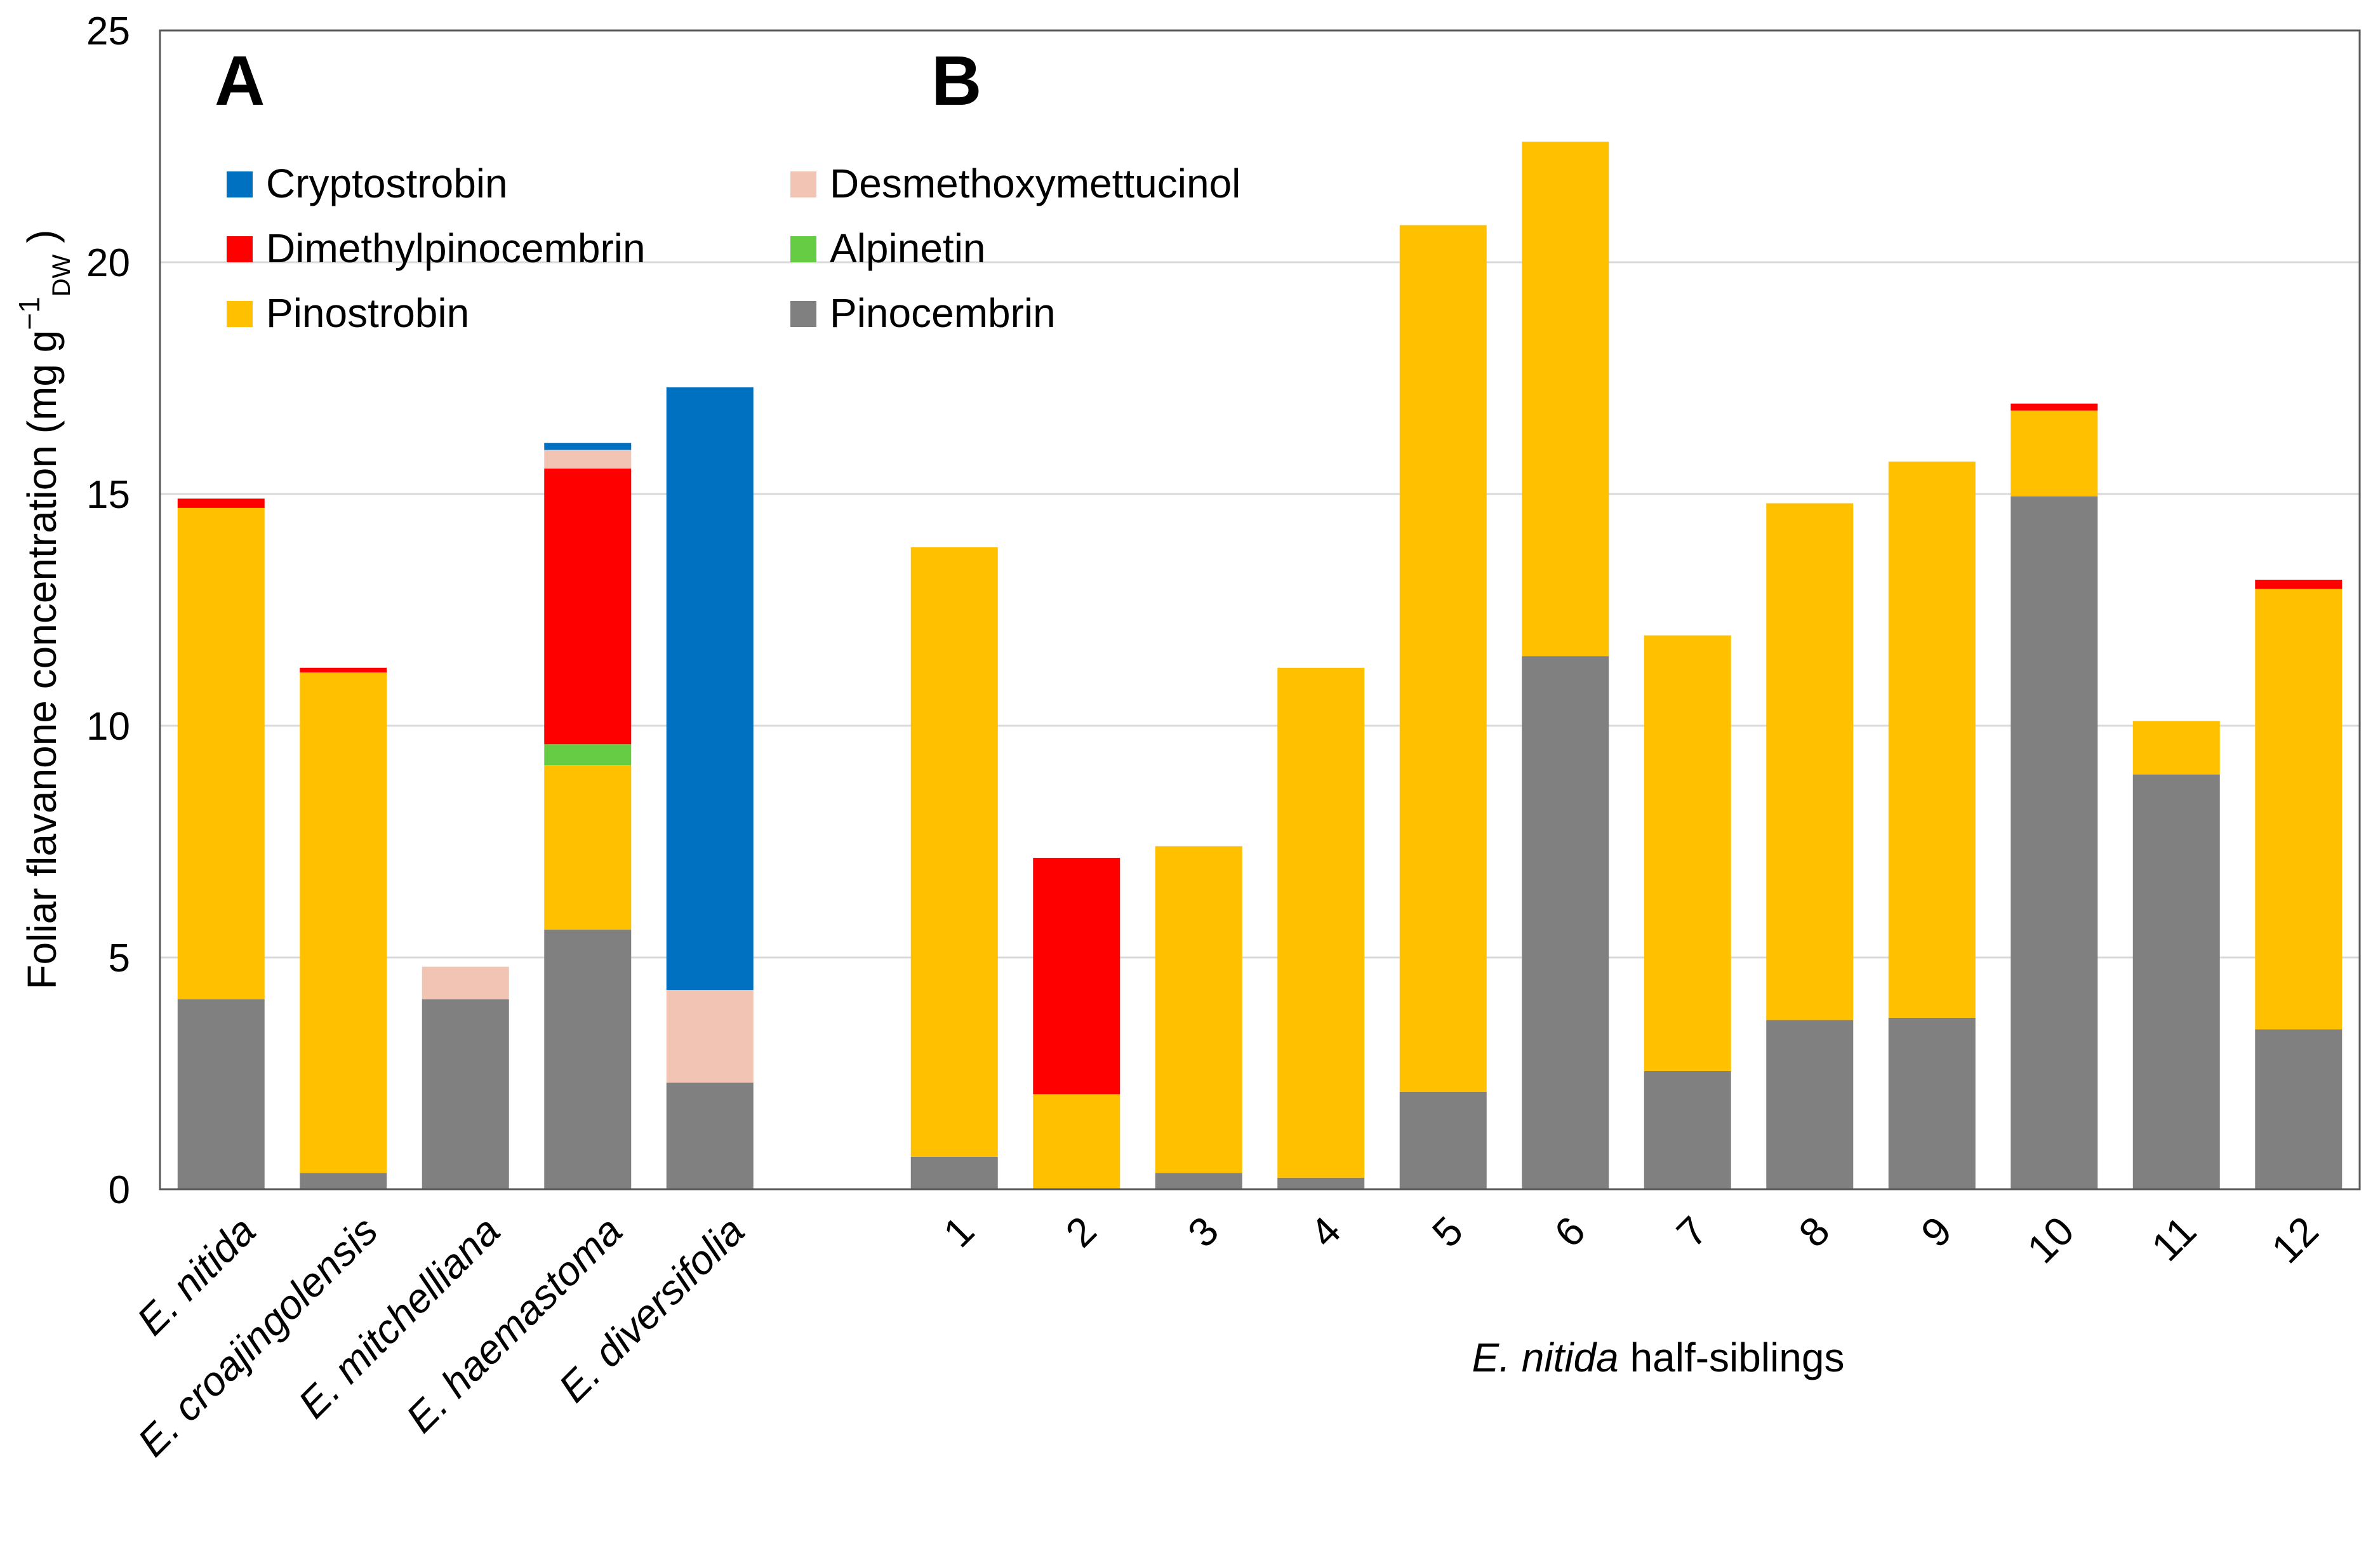  Describe the element at coordinates (456, 248) in the screenshot. I see `legend-label-dimethylpinocembrin: Dimethylpinocembrin` at that location.